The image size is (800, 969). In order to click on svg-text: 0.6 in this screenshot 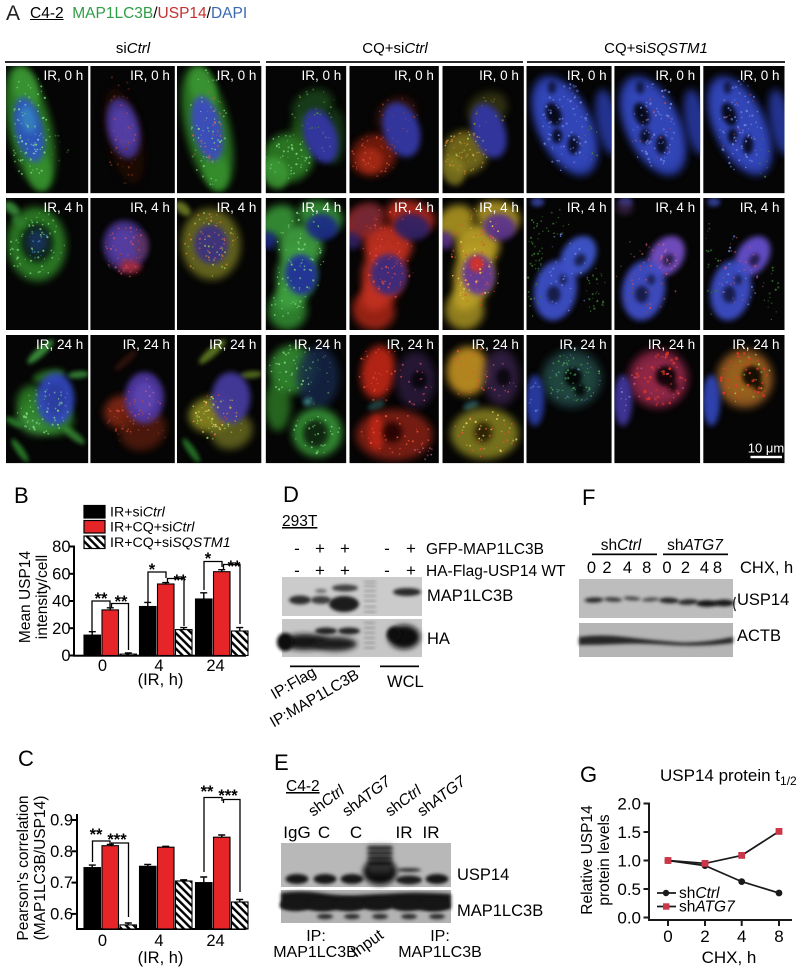, I will do `click(61, 914)`.